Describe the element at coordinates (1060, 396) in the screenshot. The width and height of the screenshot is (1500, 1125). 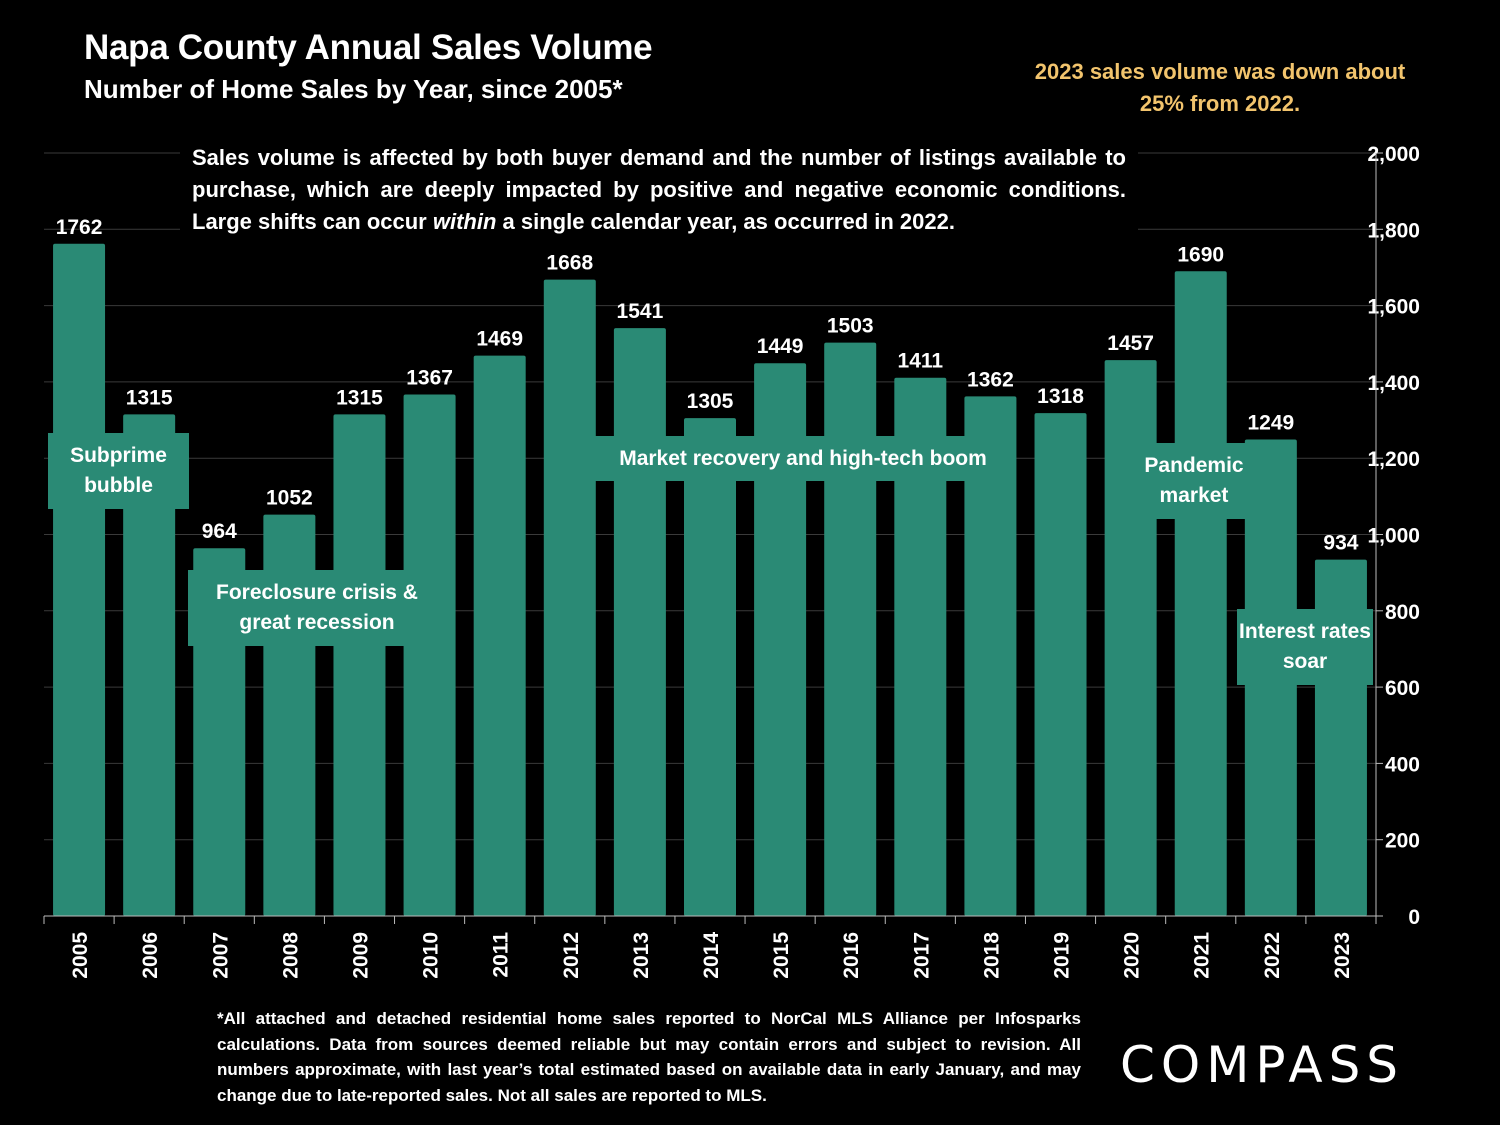
I see `value-label-2019: 1318` at that location.